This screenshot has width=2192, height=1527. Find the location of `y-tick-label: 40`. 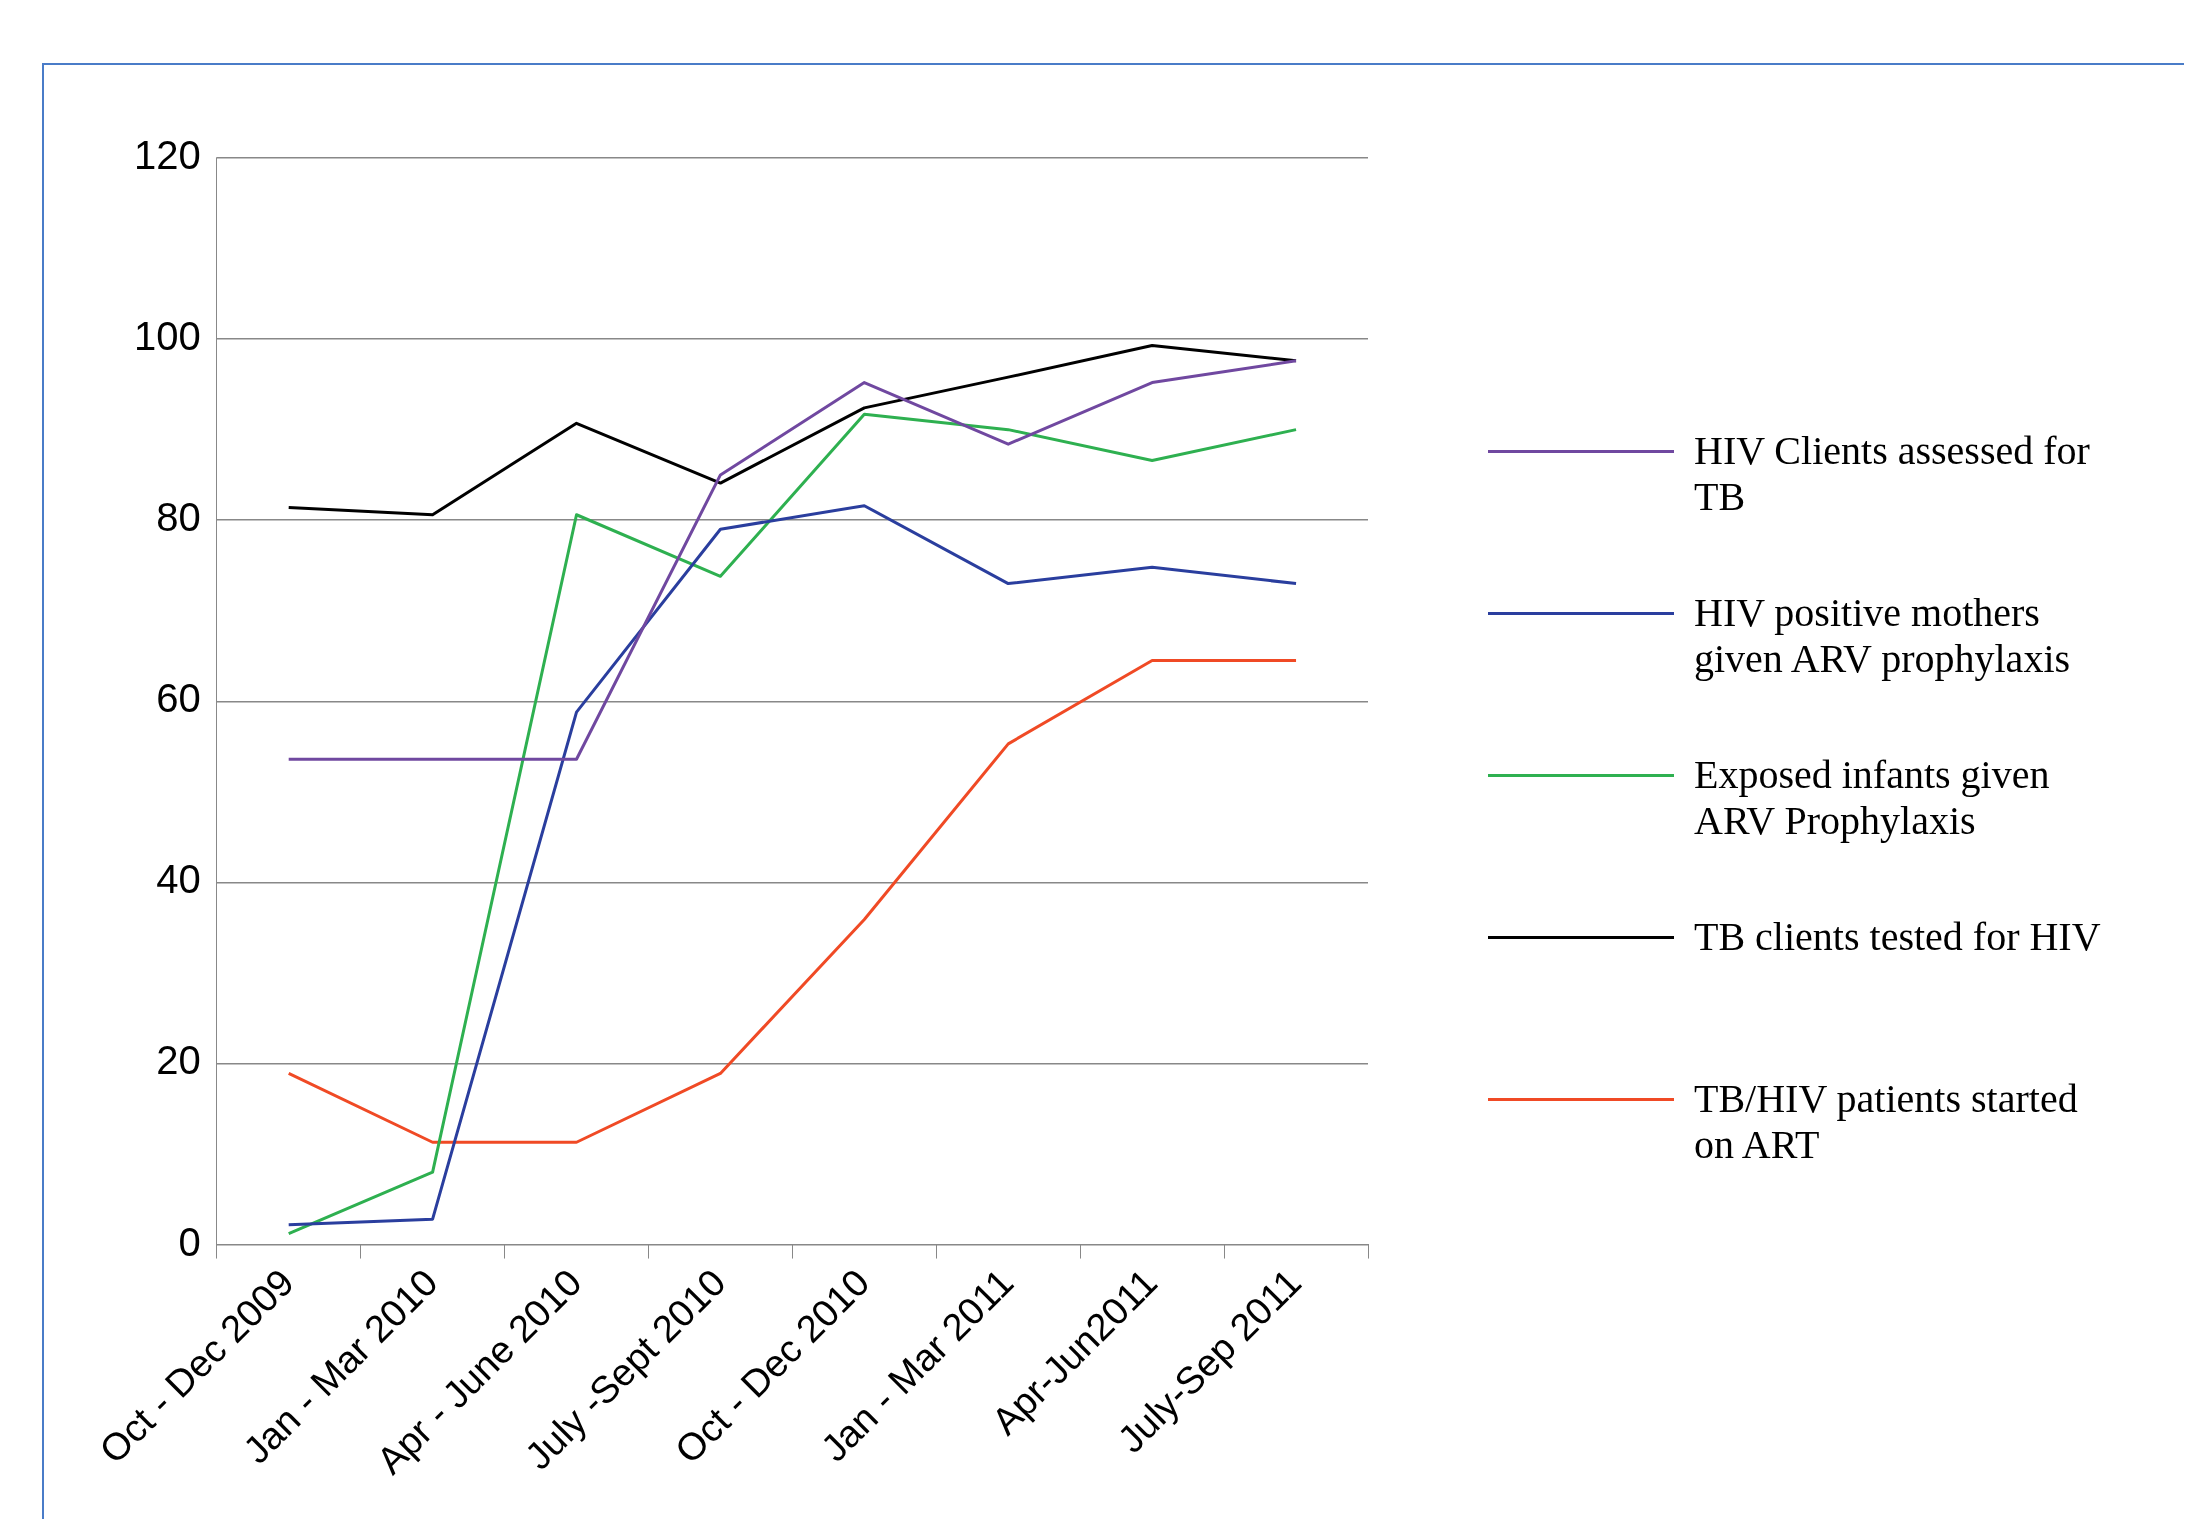

y-tick-label: 40 is located at coordinates (178, 879).